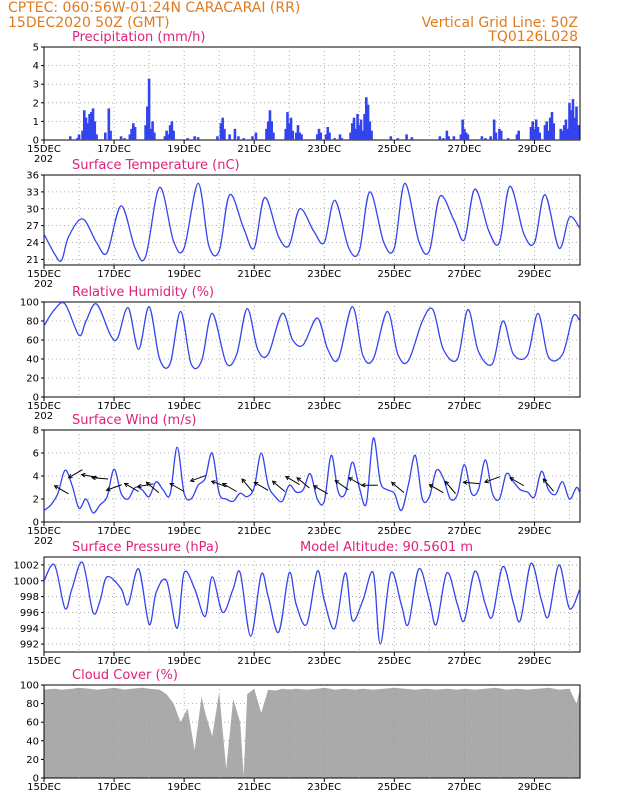  Describe the element at coordinates (36, 122) in the screenshot. I see `precip-ytick-label: 1` at that location.